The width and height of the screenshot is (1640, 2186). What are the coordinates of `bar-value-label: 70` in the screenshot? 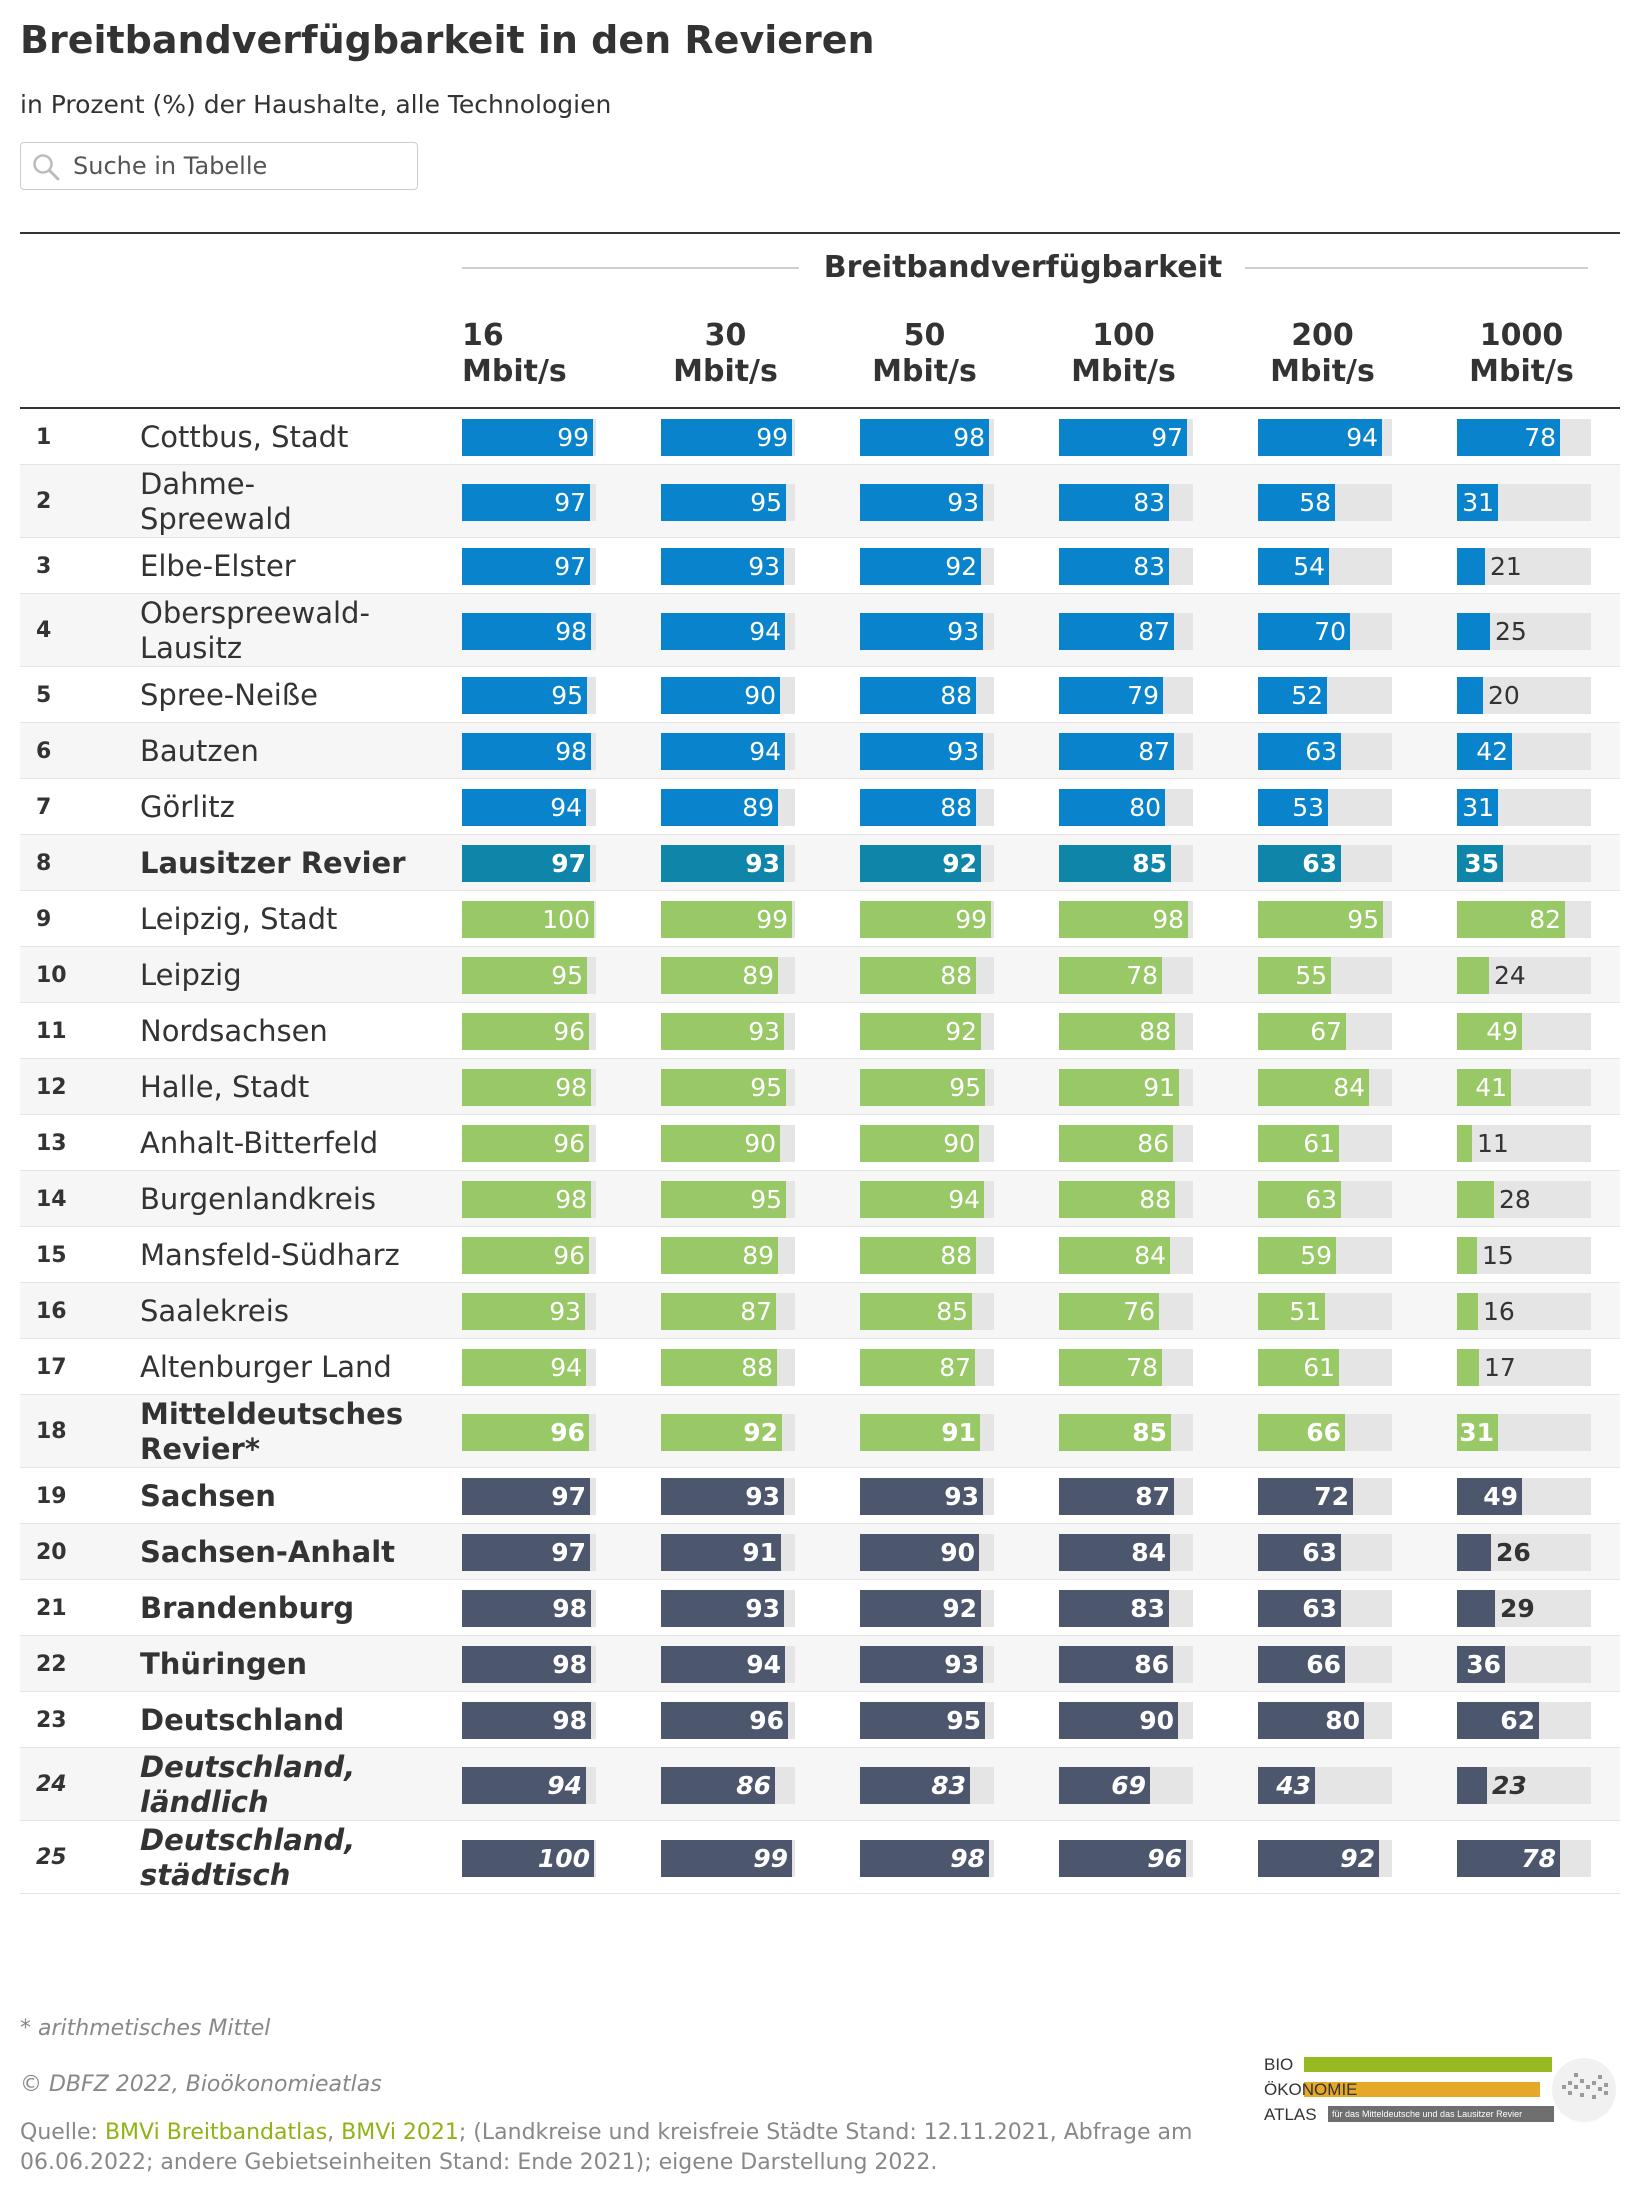 It's located at (1330, 631).